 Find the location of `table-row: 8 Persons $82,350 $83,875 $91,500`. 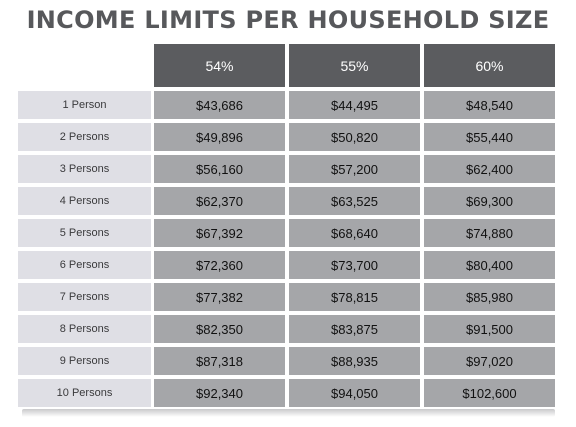

table-row: 8 Persons $82,350 $83,875 $91,500 is located at coordinates (287, 329).